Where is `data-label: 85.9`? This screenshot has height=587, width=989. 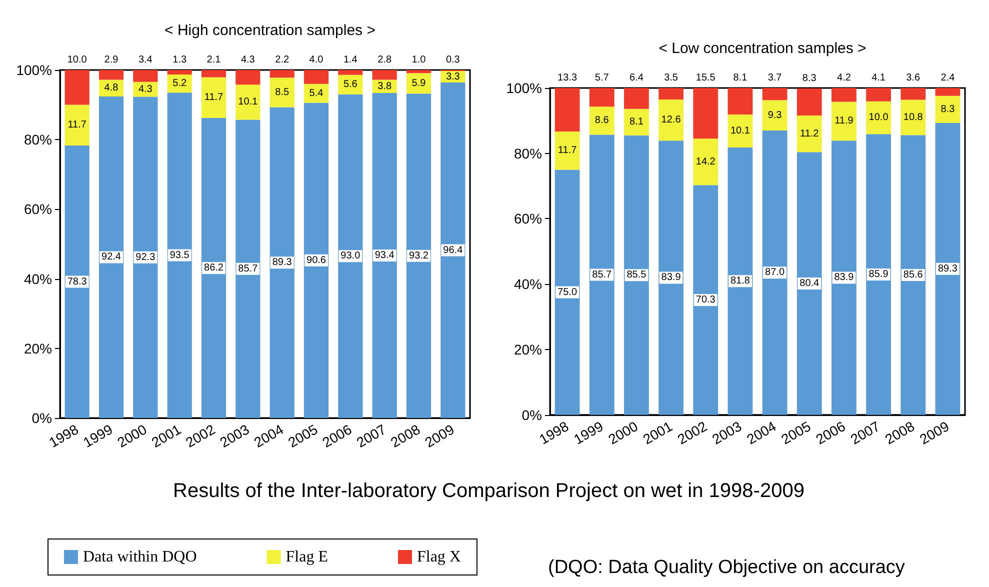
data-label: 85.9 is located at coordinates (878, 274).